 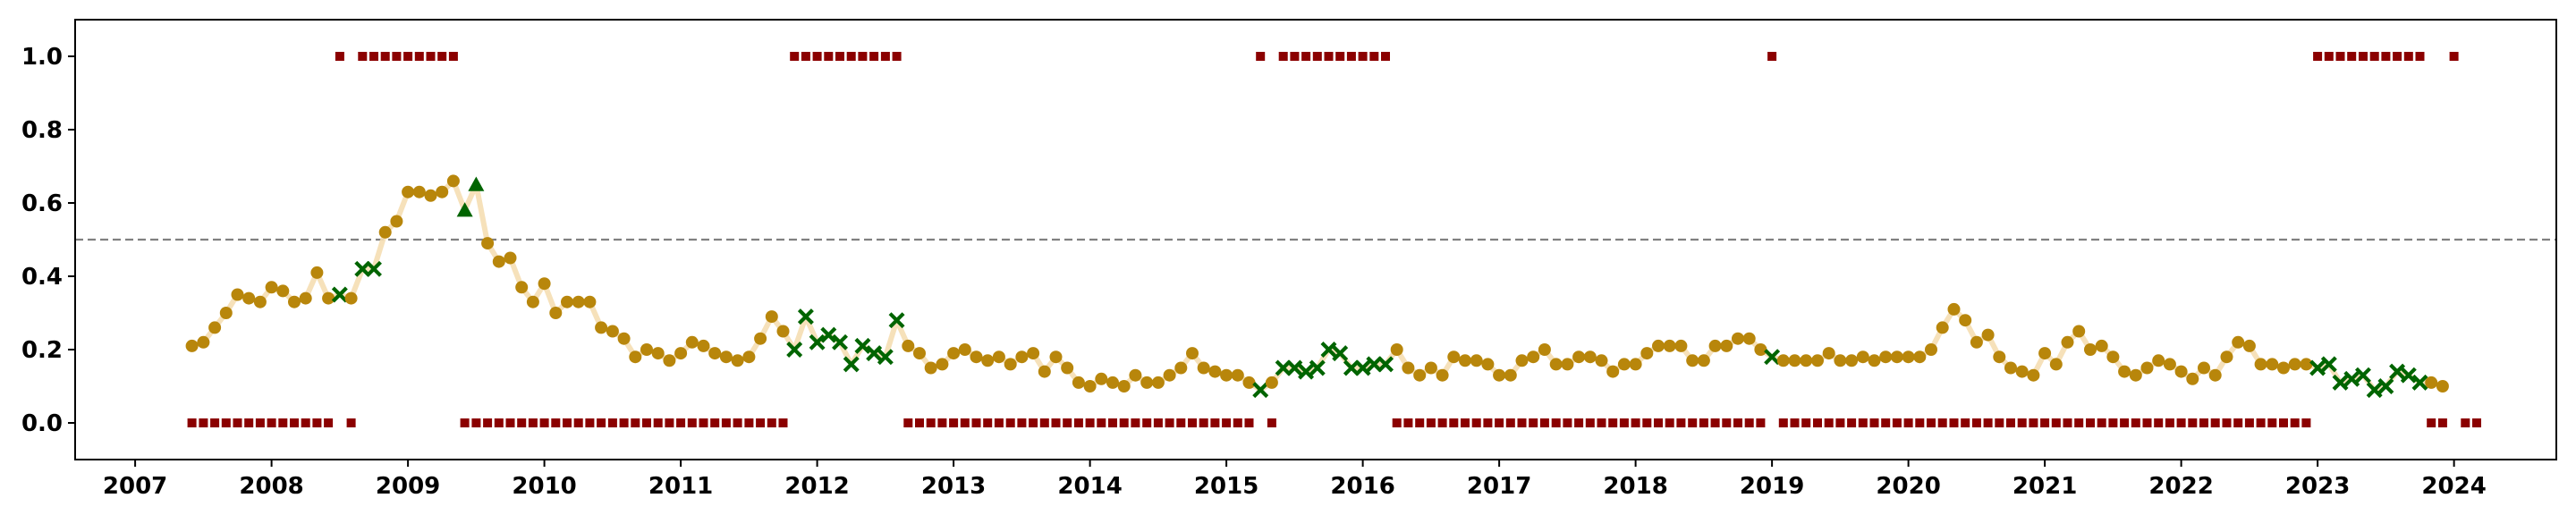 What do you see at coordinates (1362, 487) in the screenshot?
I see `x-tick-label: 2016` at bounding box center [1362, 487].